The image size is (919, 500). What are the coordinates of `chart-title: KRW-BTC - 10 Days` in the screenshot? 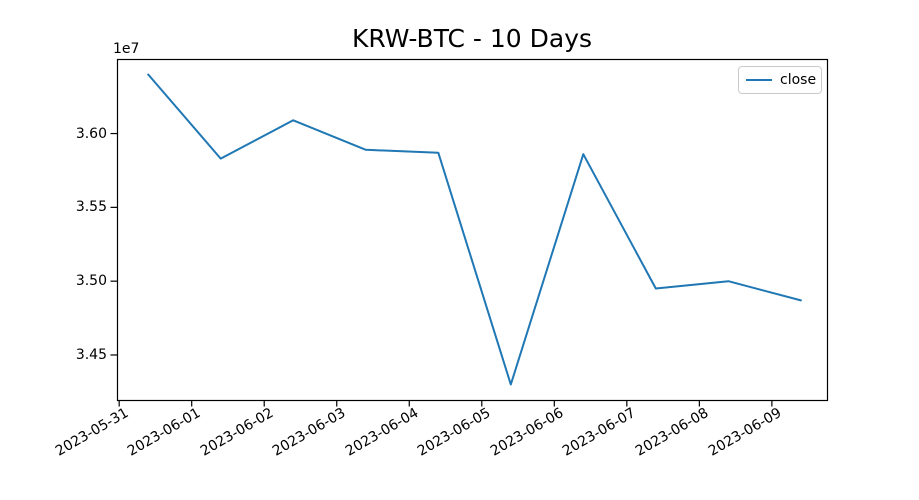 It's located at (472, 38).